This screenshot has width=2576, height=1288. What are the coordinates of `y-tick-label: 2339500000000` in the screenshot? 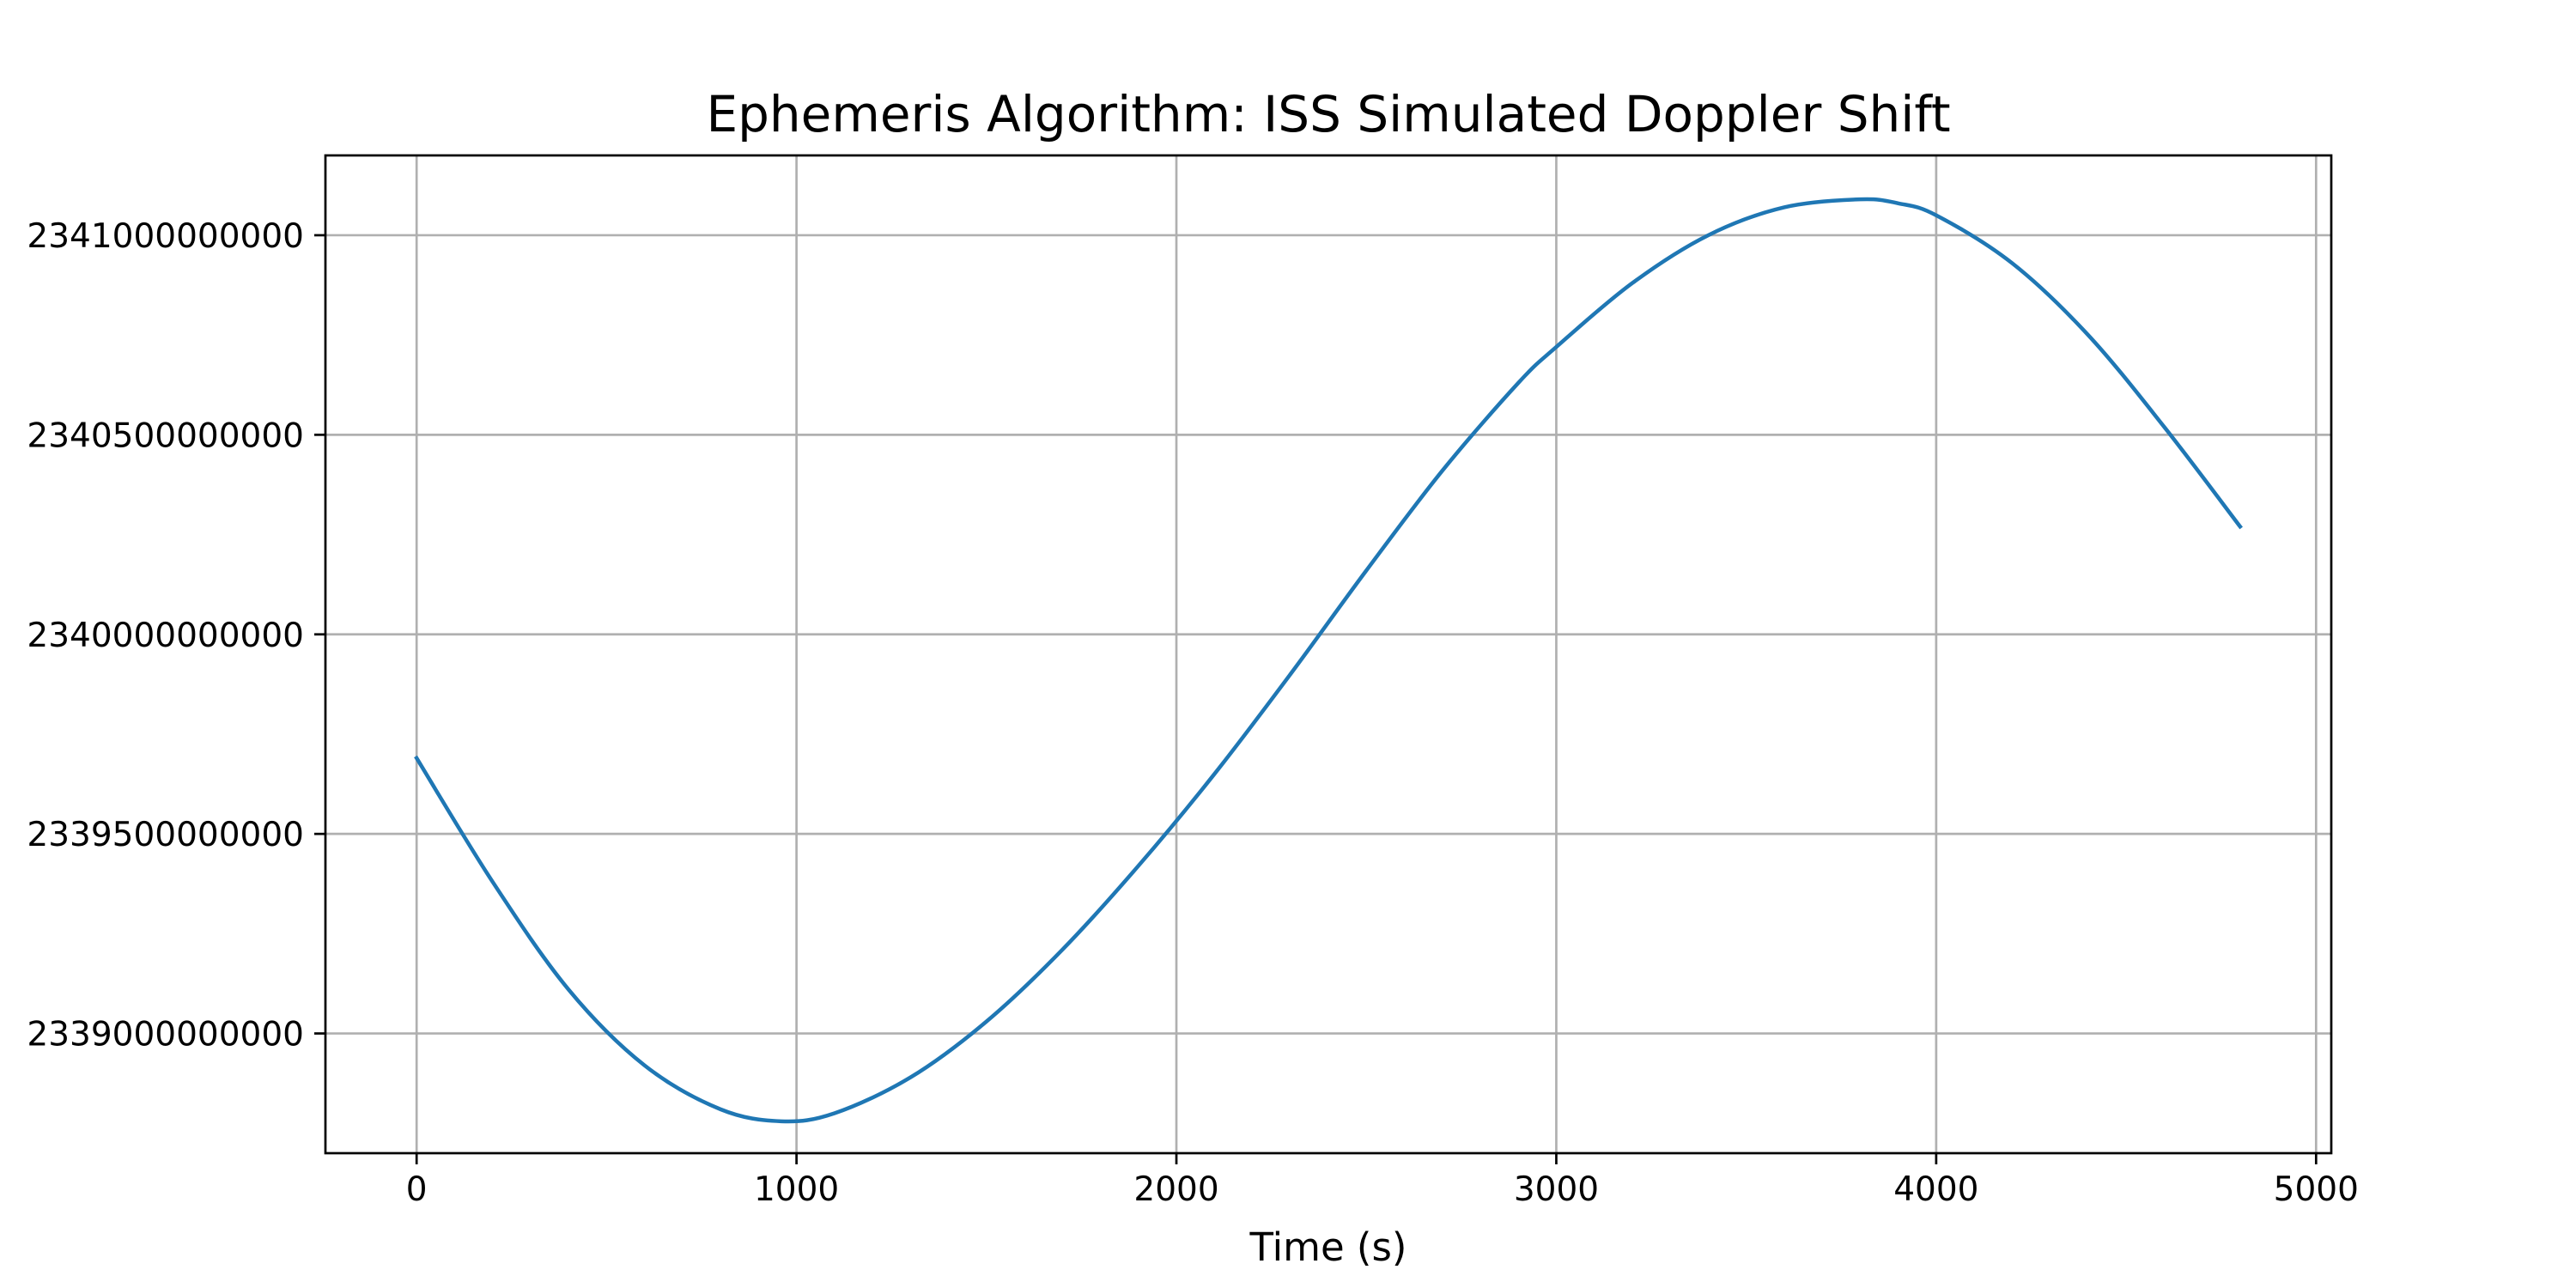 It's located at (165, 835).